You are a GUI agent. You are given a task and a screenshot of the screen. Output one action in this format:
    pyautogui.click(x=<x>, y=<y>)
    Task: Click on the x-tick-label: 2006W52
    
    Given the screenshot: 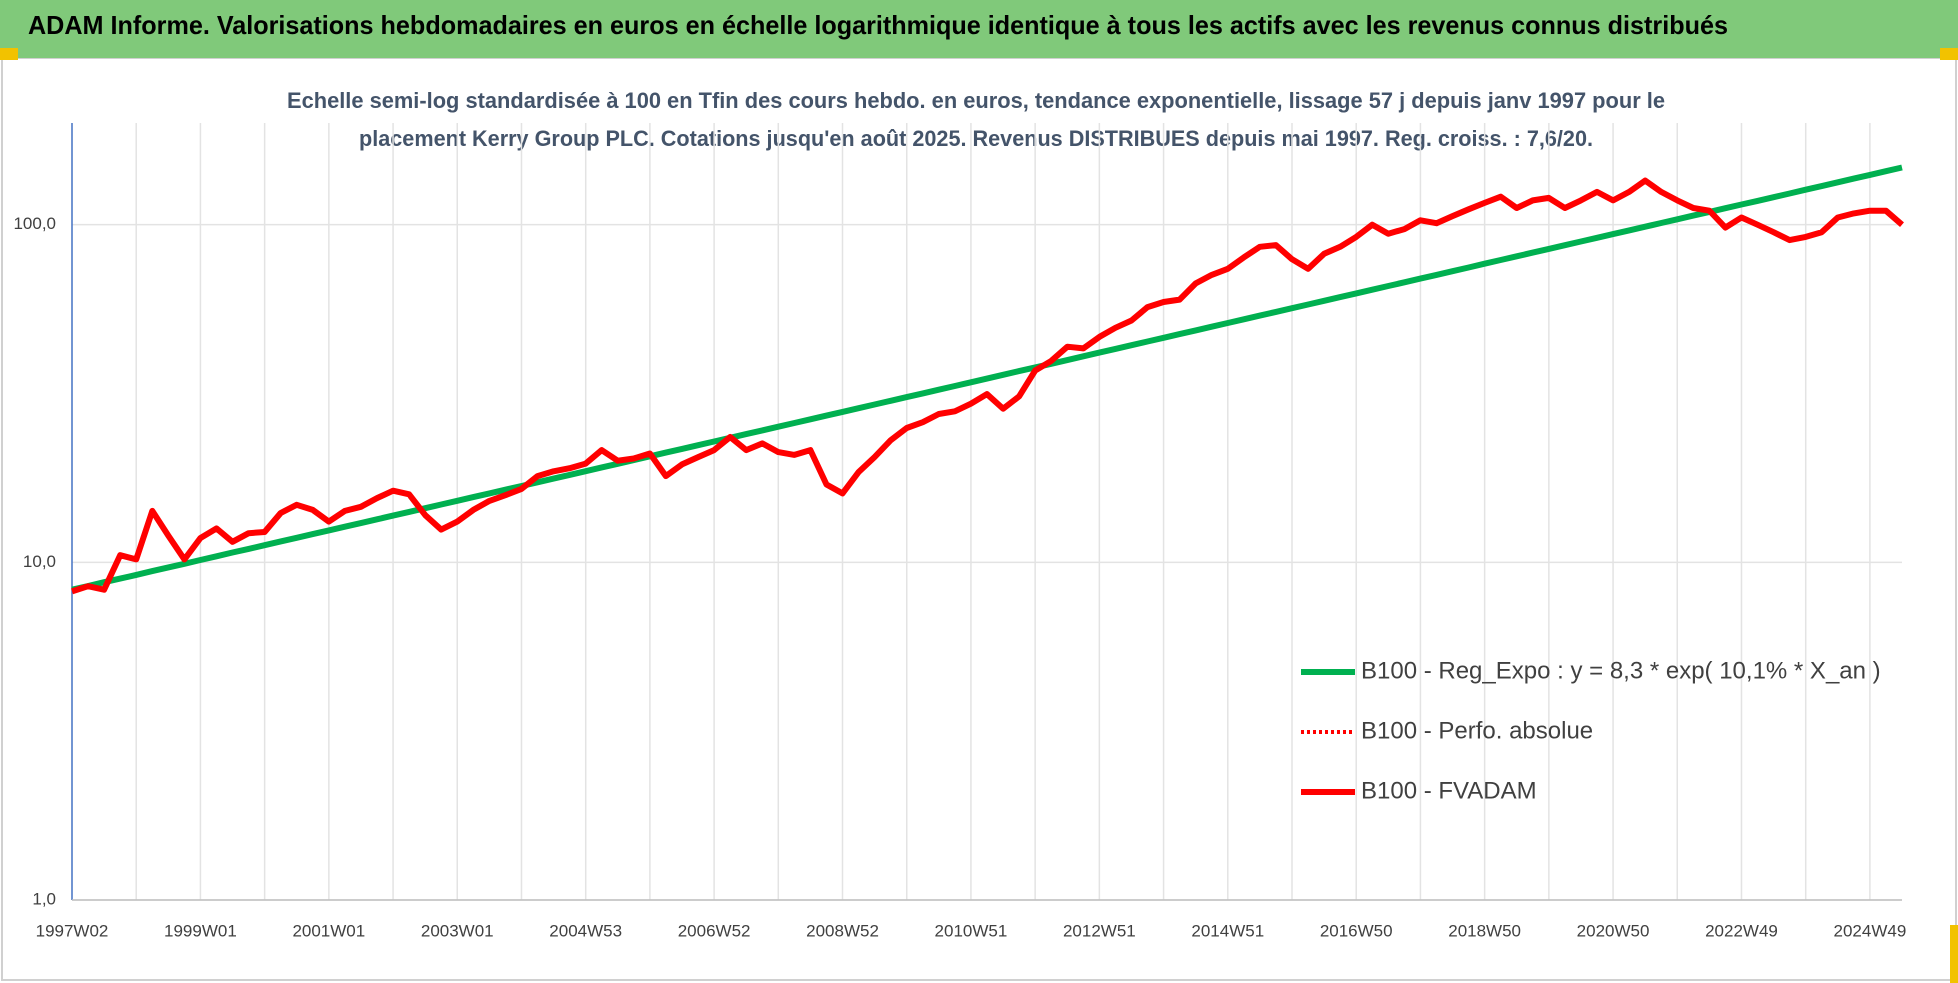 What is the action you would take?
    pyautogui.click(x=714, y=930)
    